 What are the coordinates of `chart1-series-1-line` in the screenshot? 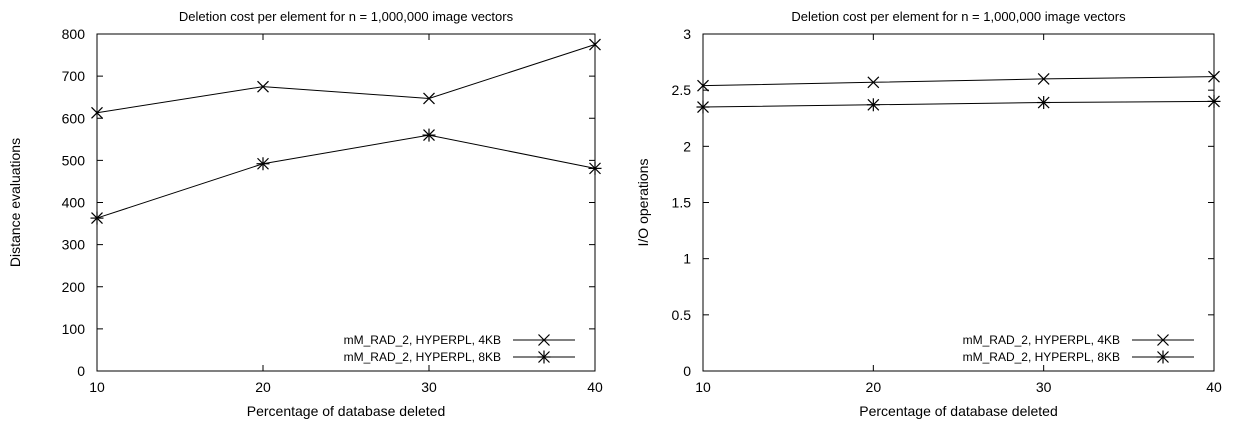 It's located at (346, 79).